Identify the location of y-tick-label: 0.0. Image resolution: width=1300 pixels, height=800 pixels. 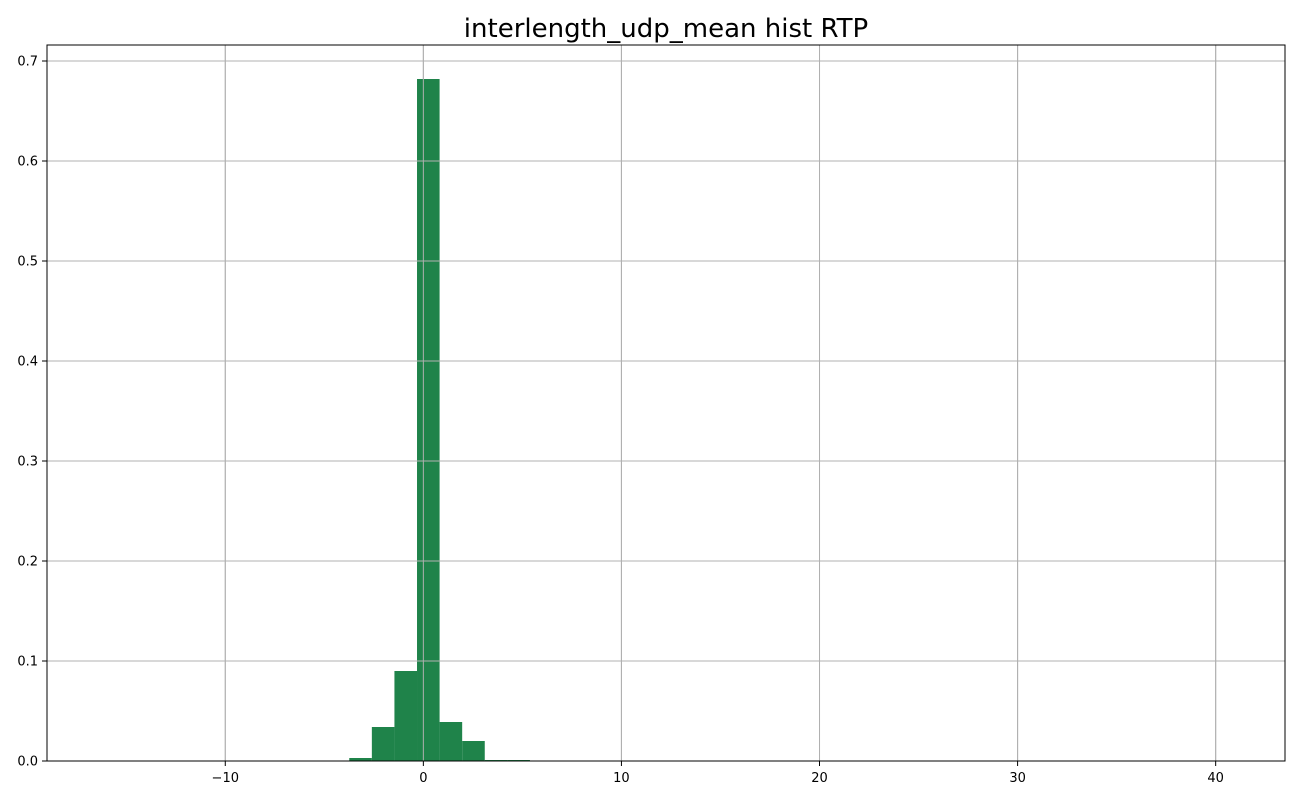
(27, 762).